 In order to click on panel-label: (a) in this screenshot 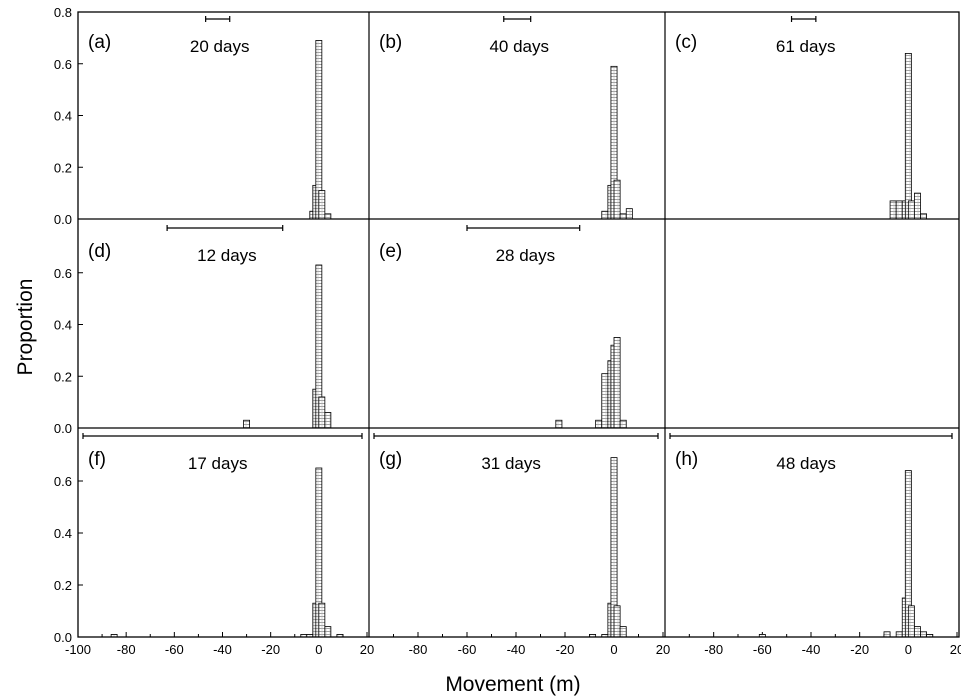, I will do `click(99, 42)`.